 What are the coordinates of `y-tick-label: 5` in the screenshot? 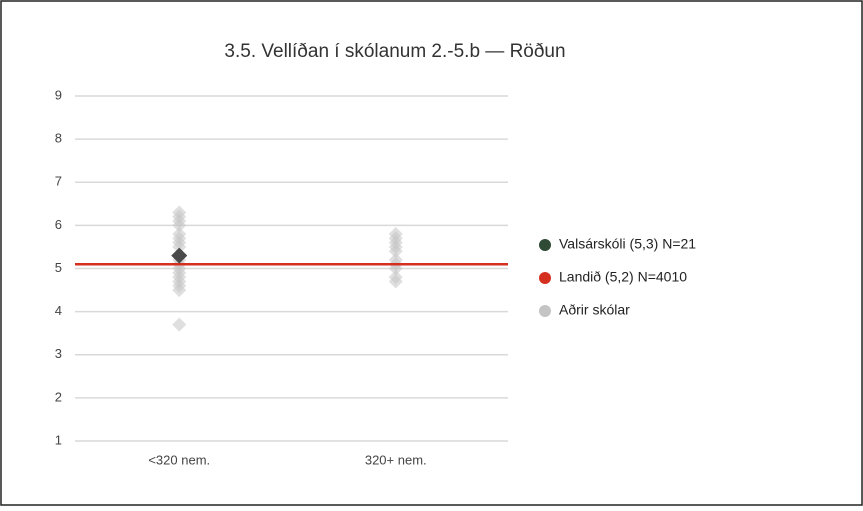 It's located at (58, 267).